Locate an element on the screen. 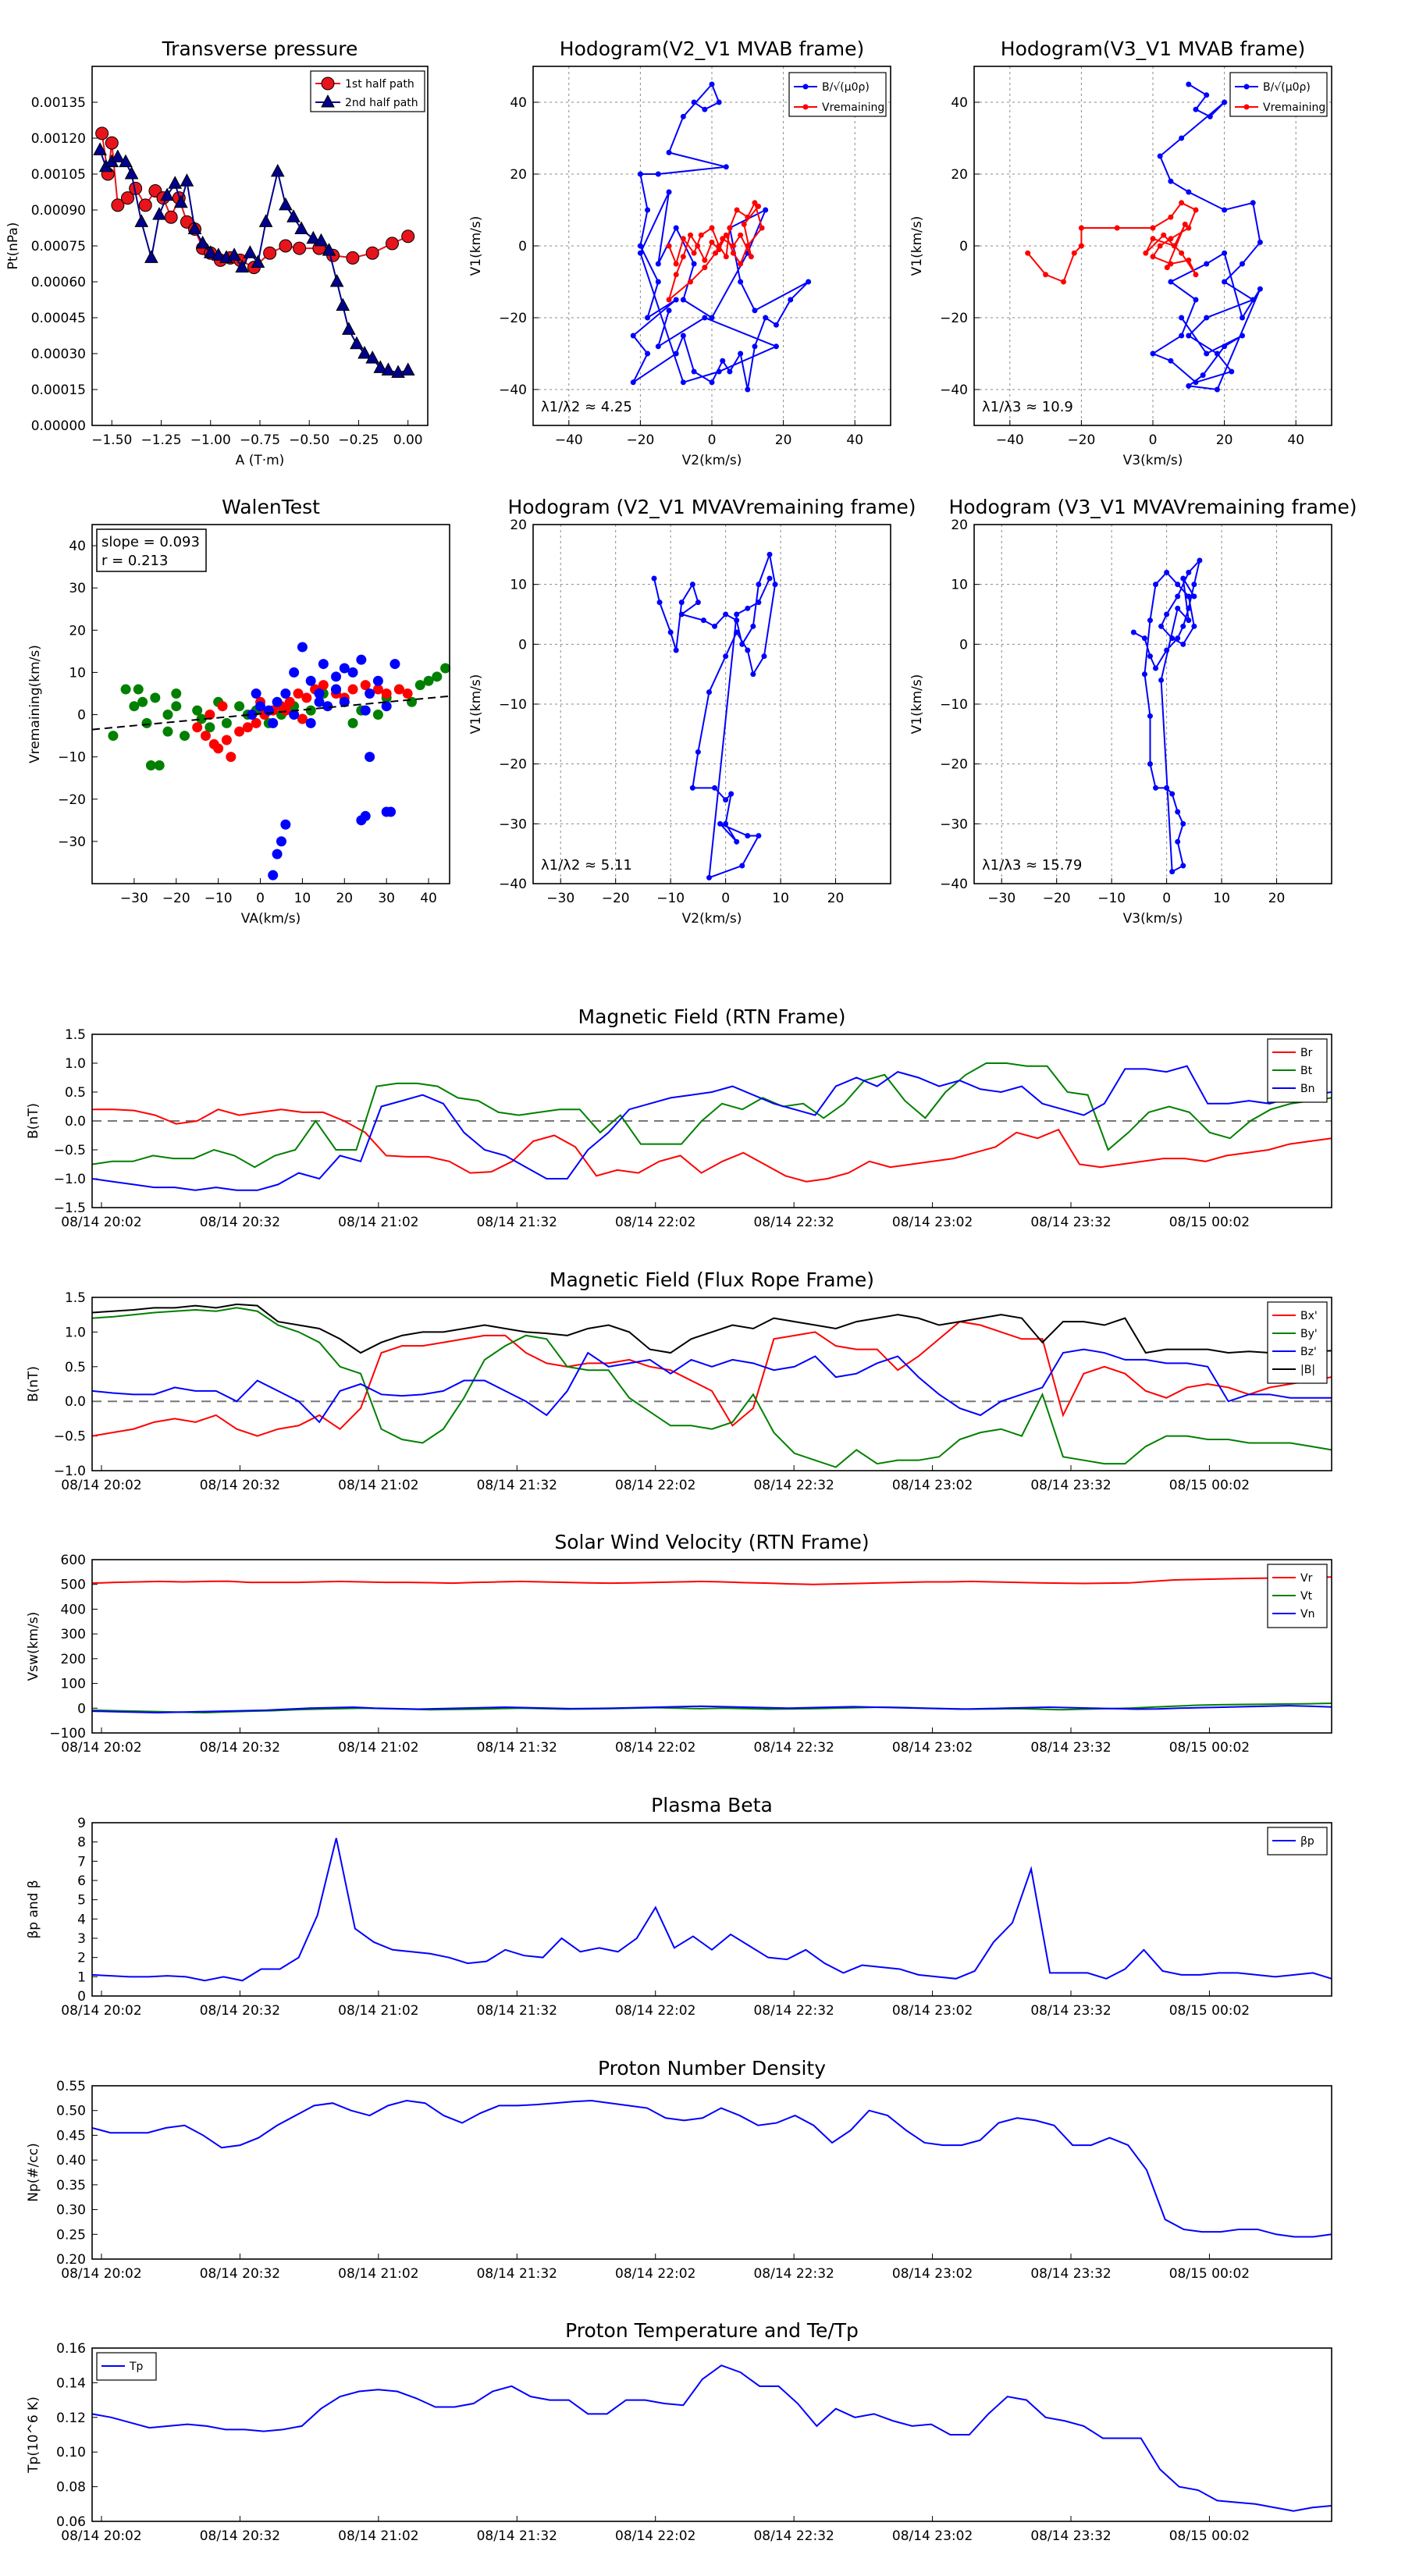 This screenshot has height=2576, width=1405. y-tick-label: −30 is located at coordinates (513, 824).